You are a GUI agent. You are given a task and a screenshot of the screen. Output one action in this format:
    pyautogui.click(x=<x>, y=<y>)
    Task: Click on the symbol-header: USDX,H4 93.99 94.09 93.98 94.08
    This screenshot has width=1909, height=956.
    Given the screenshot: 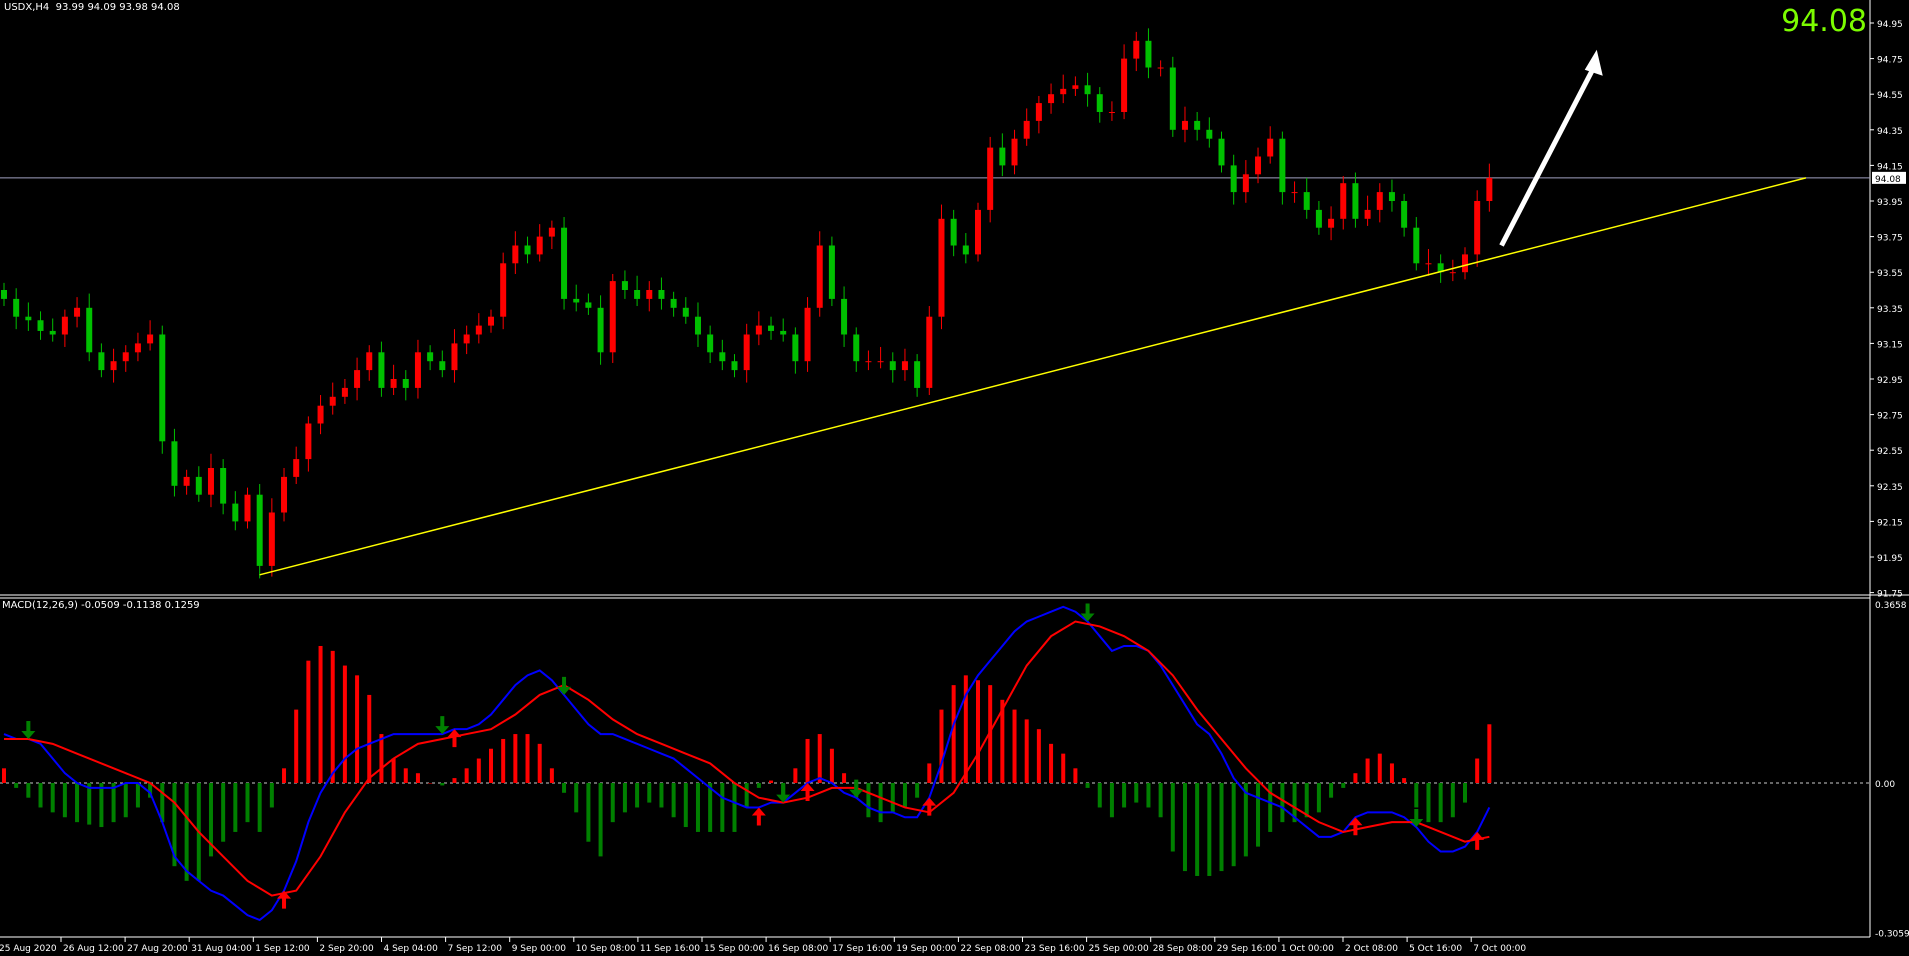 What is the action you would take?
    pyautogui.click(x=92, y=7)
    